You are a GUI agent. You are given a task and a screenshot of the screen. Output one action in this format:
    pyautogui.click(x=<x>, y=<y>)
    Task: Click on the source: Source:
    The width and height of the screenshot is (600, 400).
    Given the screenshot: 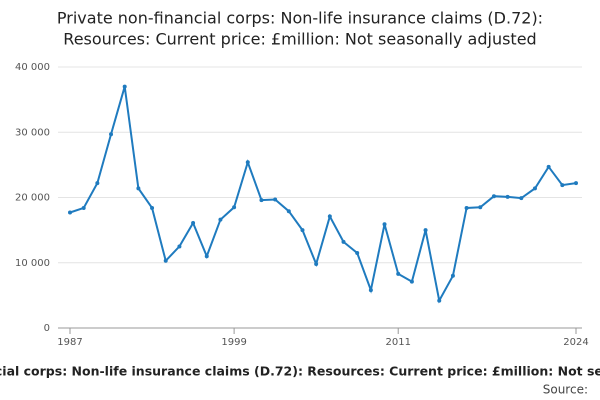 What is the action you would take?
    pyautogui.click(x=565, y=390)
    